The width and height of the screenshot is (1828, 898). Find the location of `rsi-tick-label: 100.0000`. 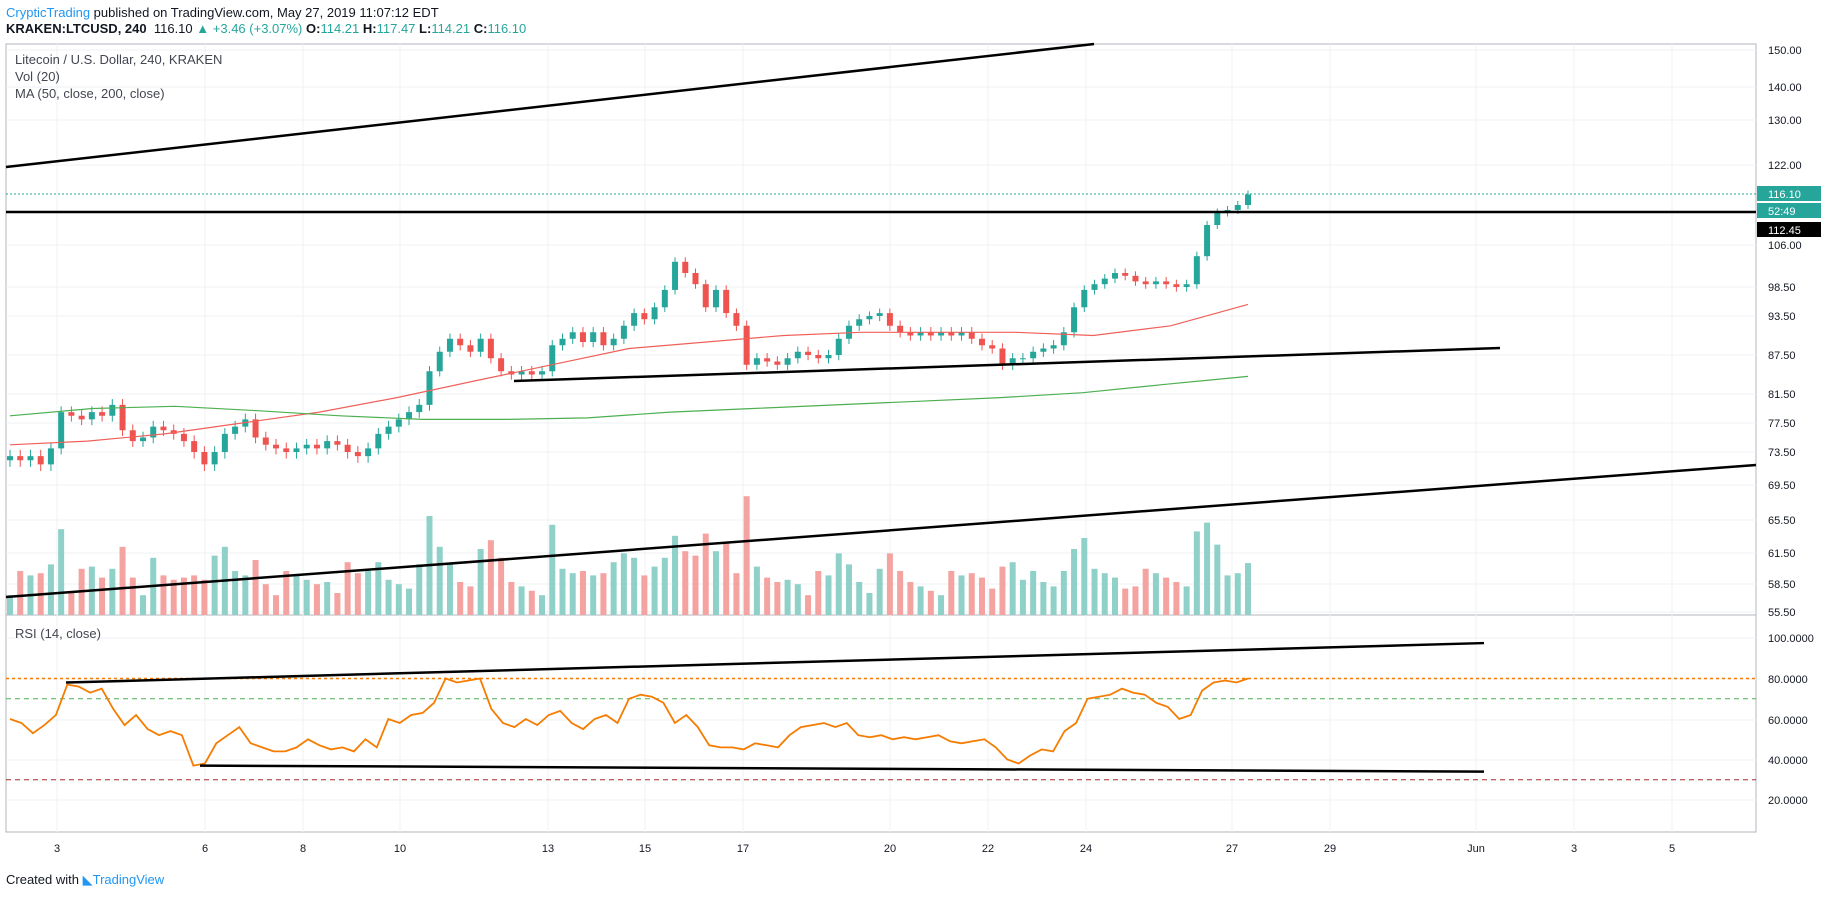

rsi-tick-label: 100.0000 is located at coordinates (1791, 639).